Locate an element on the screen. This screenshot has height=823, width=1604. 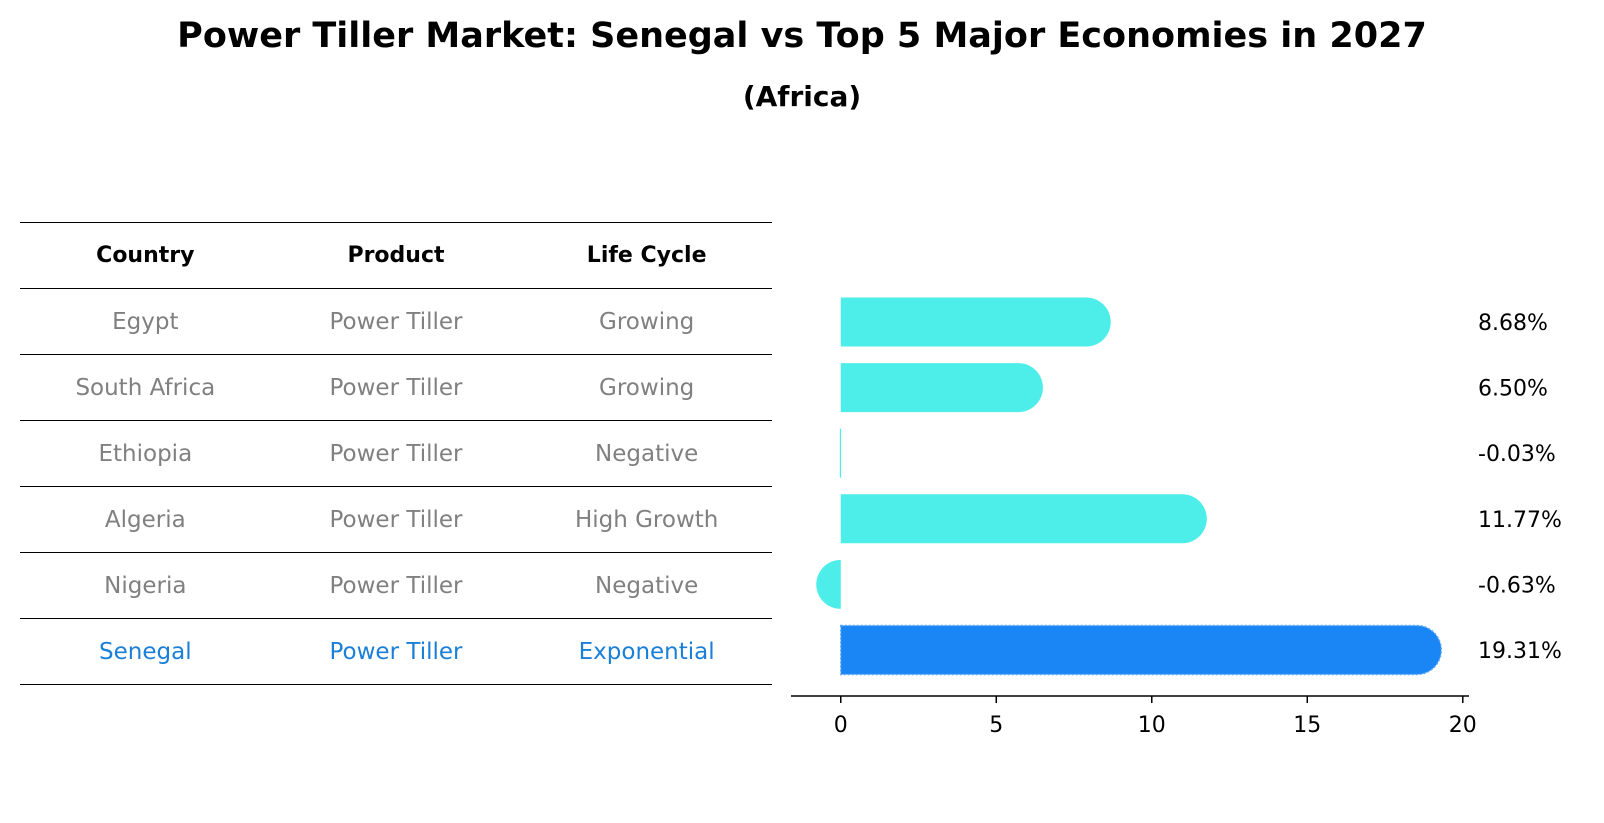
x-tick-label: 20 is located at coordinates (1463, 725).